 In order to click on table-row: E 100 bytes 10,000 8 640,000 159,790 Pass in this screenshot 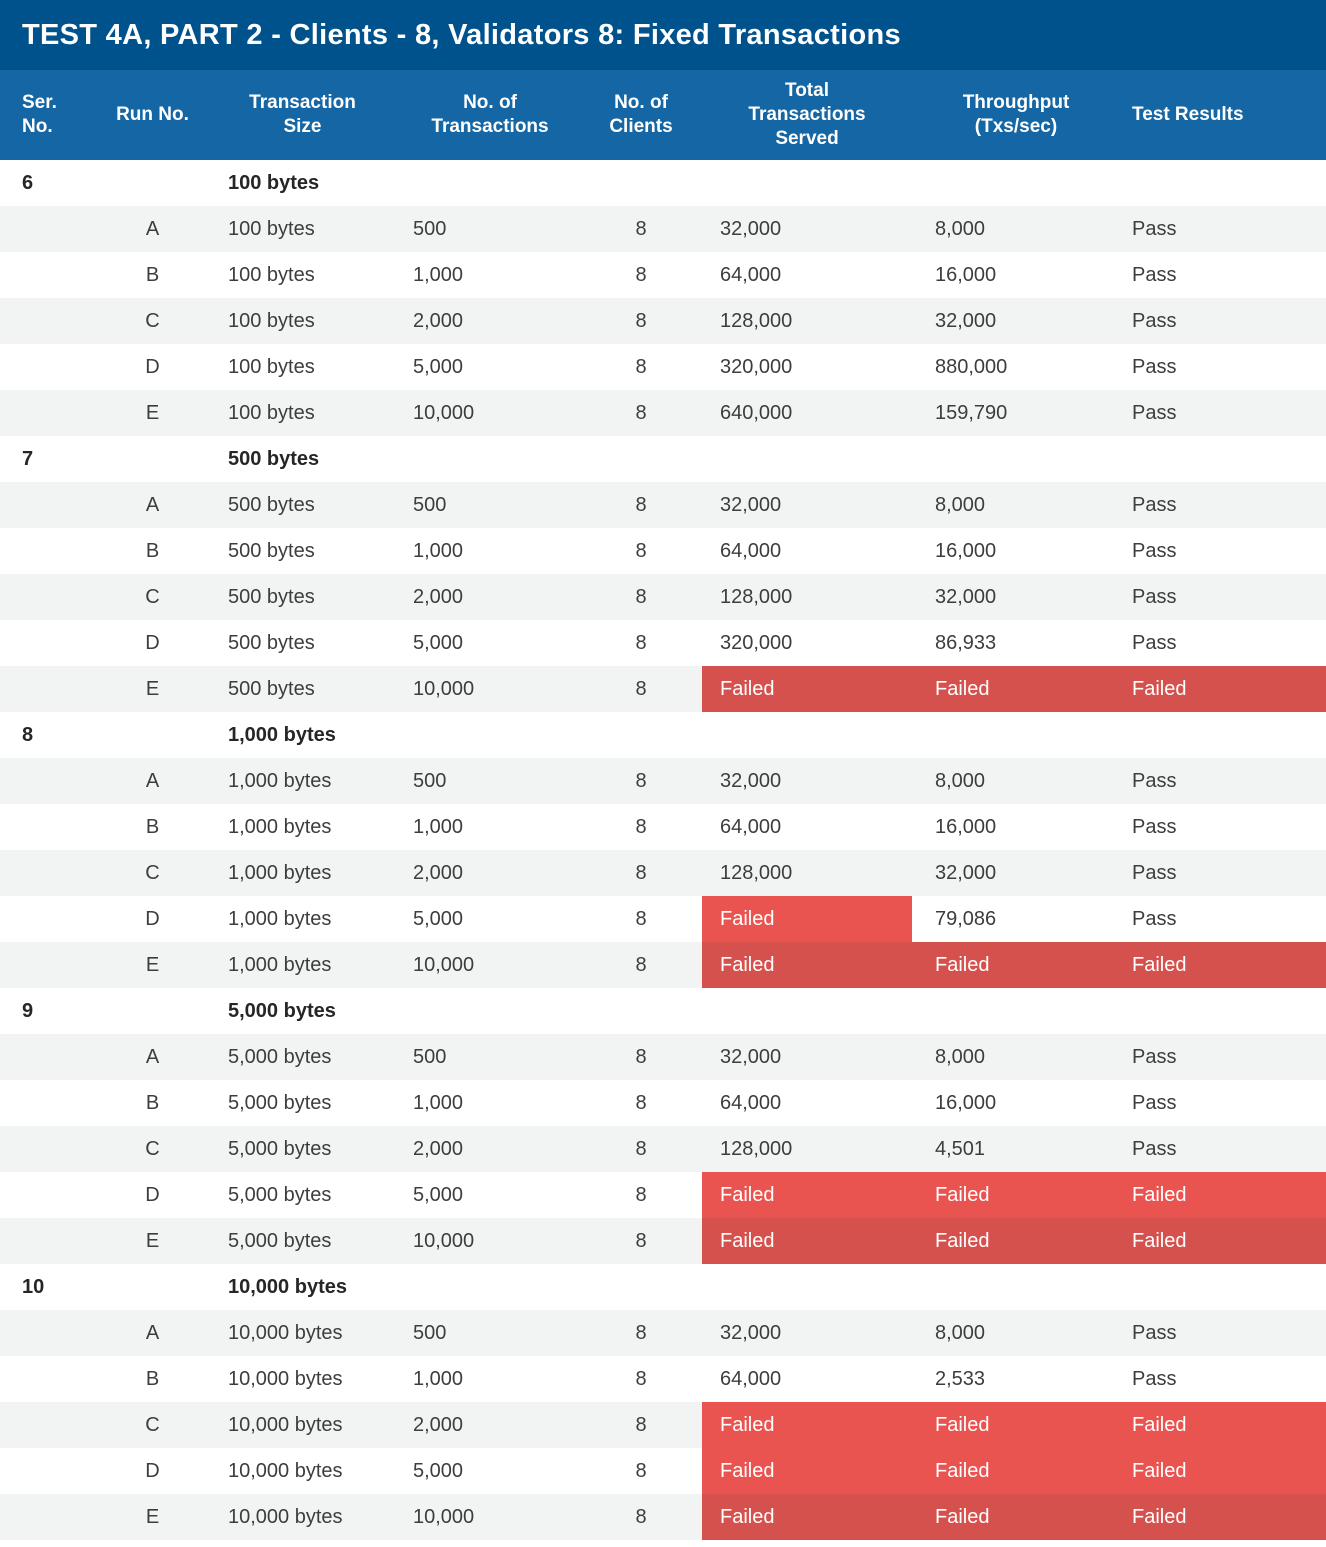, I will do `click(663, 413)`.